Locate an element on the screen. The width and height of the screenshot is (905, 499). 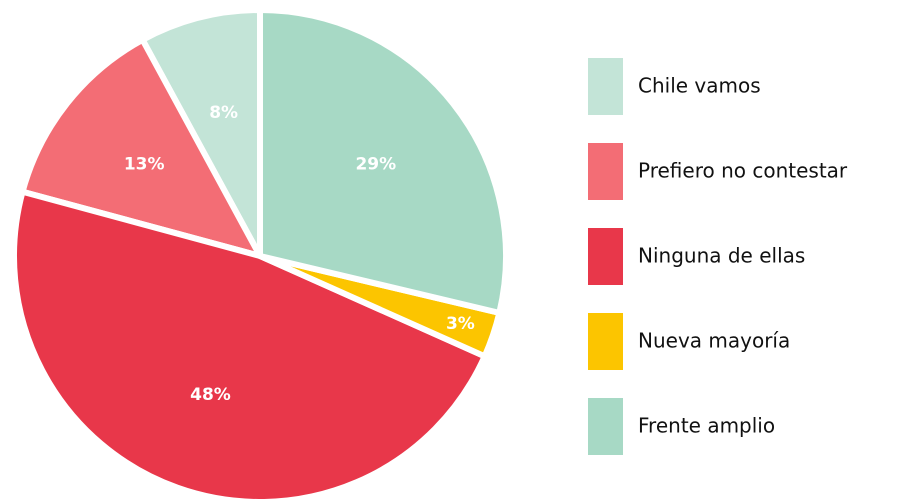
data-label: 8% is located at coordinates (223, 113).